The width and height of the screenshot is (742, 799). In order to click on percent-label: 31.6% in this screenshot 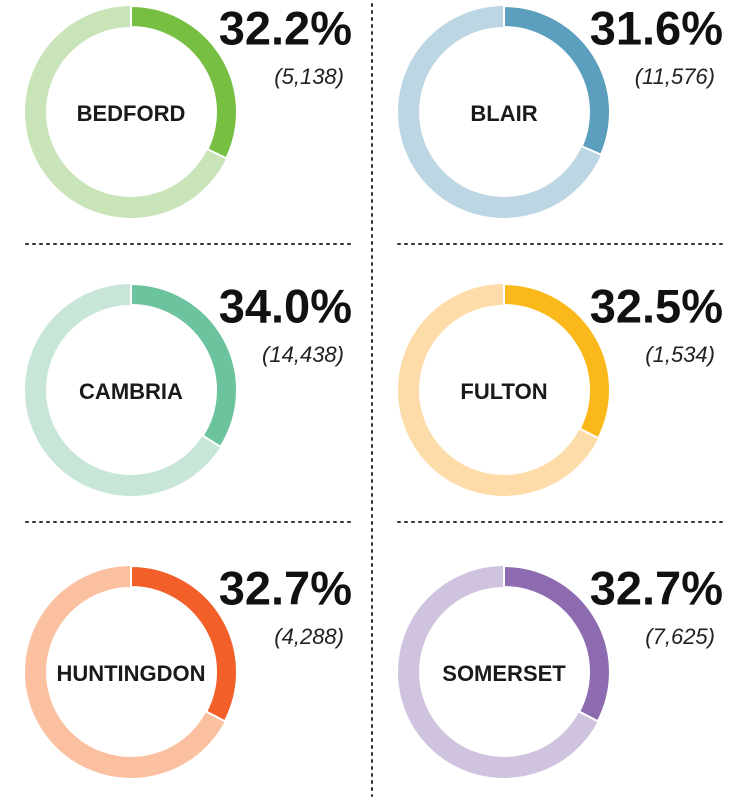, I will do `click(656, 27)`.